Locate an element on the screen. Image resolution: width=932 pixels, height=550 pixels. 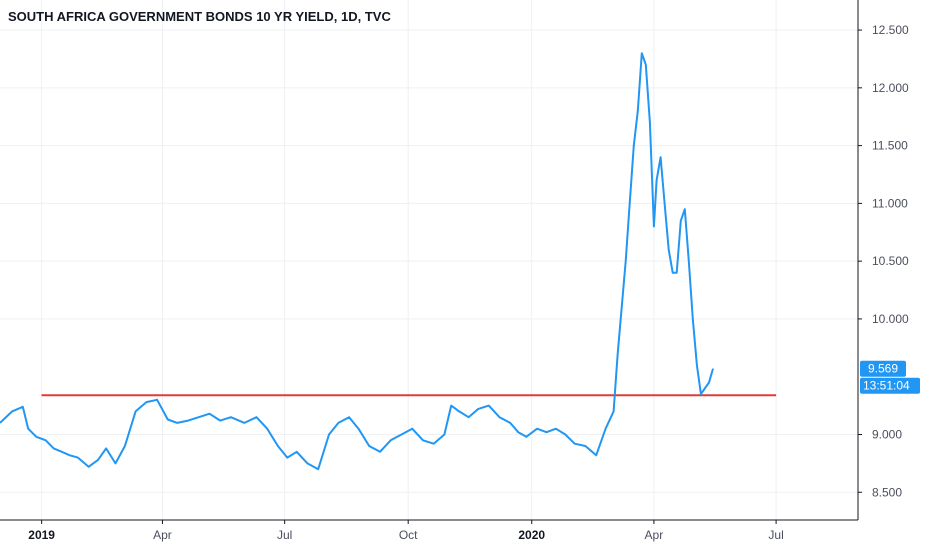
y-tick-label: 8.500 is located at coordinates (887, 492).